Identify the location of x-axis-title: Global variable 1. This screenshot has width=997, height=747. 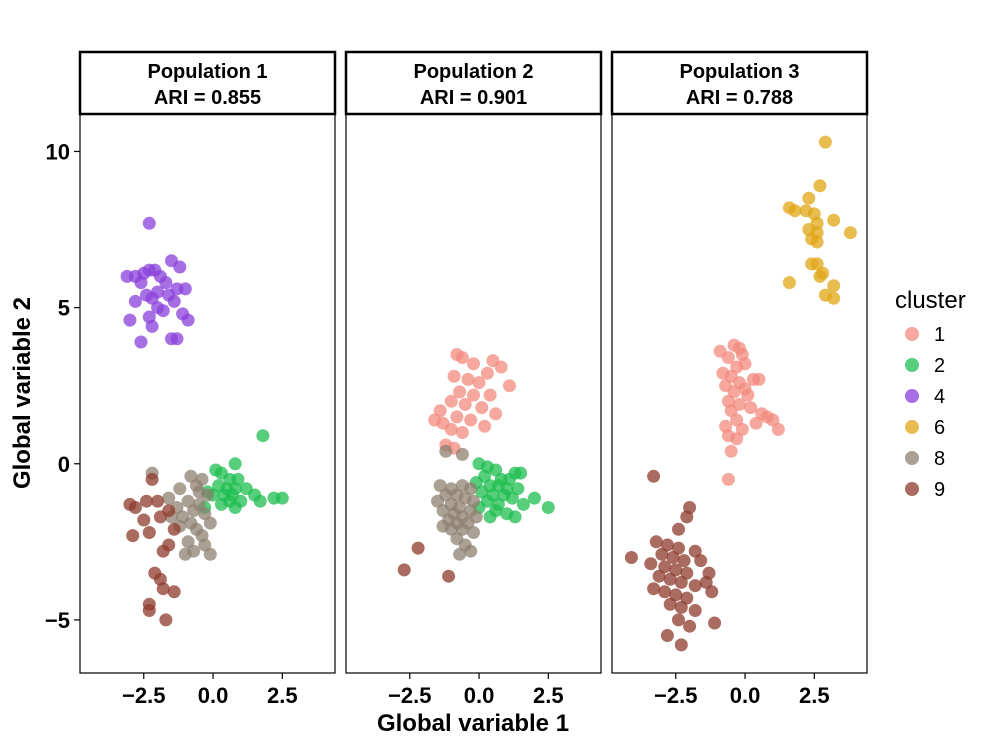
(473, 723).